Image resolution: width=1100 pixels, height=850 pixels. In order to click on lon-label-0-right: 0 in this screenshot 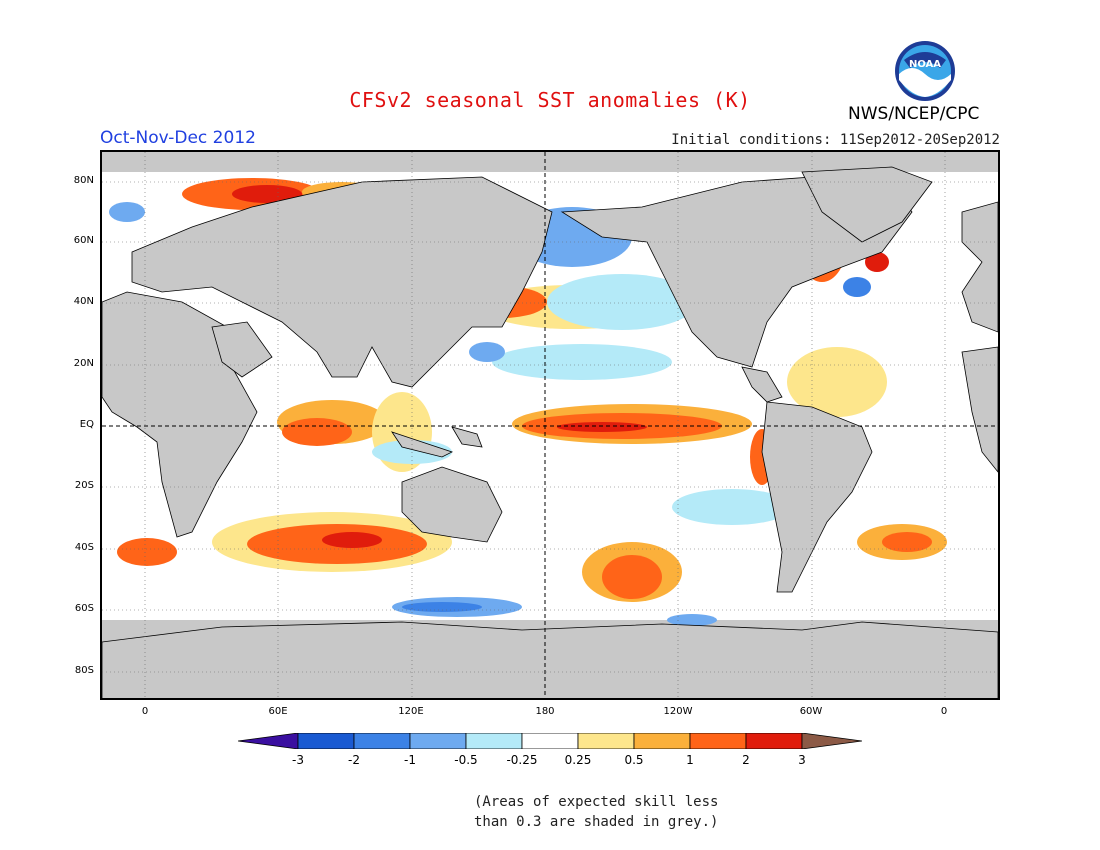, I will do `click(944, 711)`.